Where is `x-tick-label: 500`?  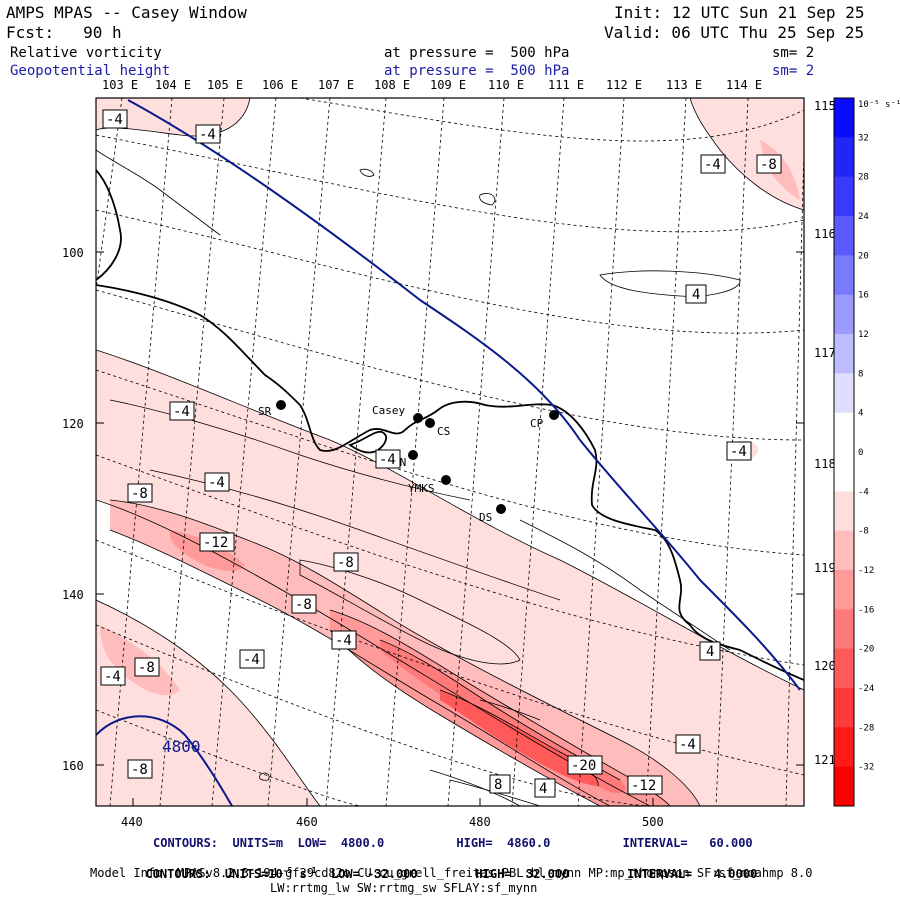
x-tick-label: 500 is located at coordinates (653, 822).